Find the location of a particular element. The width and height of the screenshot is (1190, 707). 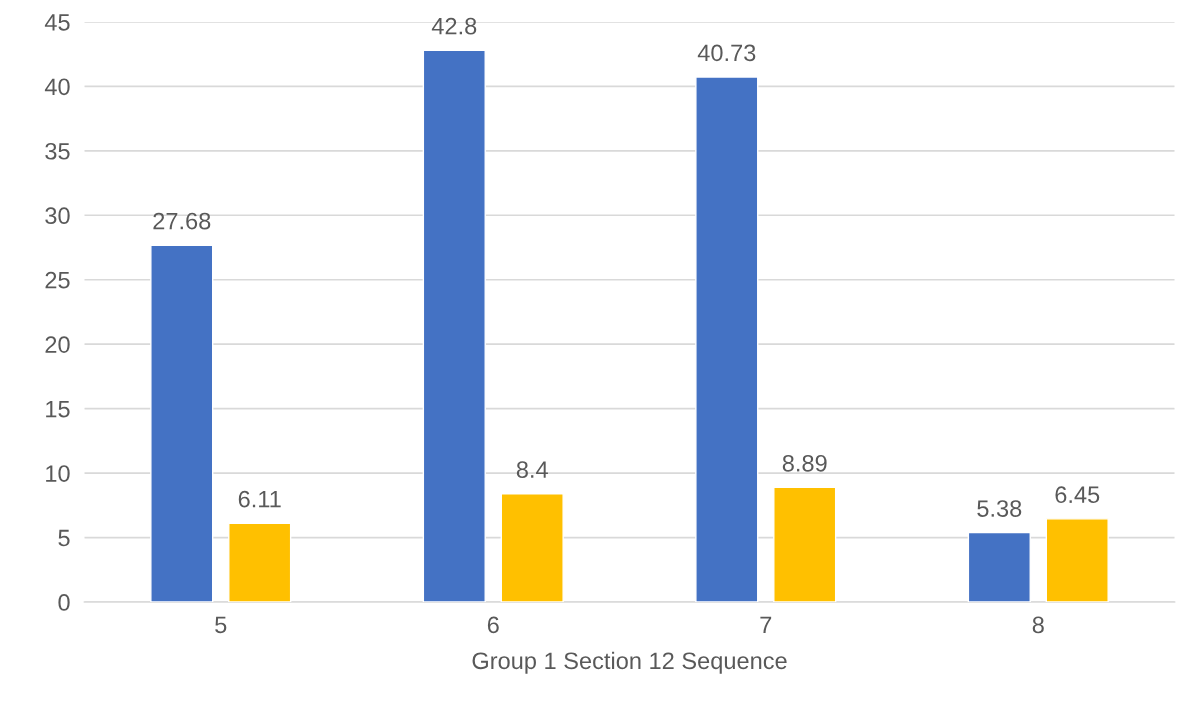

x-tick-label: 5 is located at coordinates (221, 625).